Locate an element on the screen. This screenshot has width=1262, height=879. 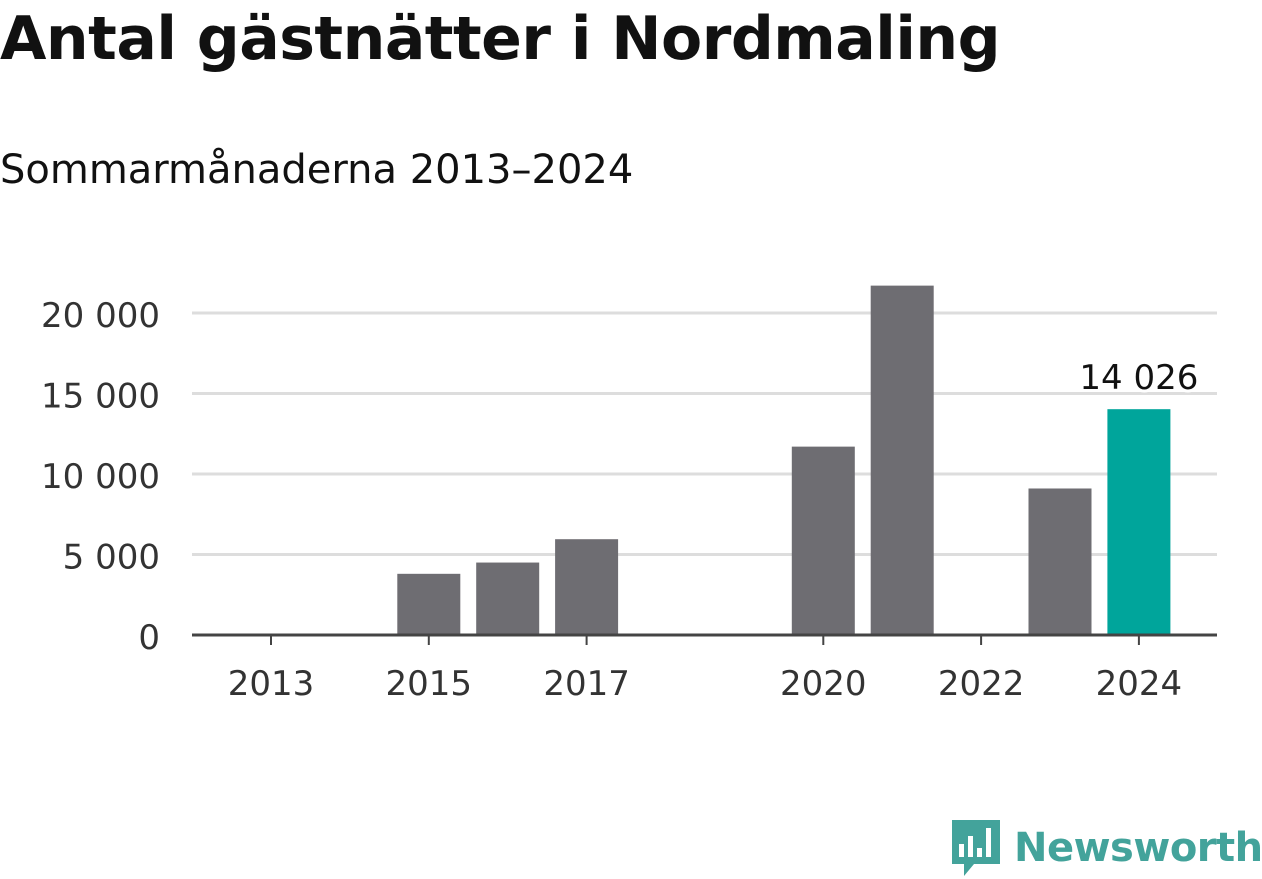
bar-2016 is located at coordinates (508, 598).